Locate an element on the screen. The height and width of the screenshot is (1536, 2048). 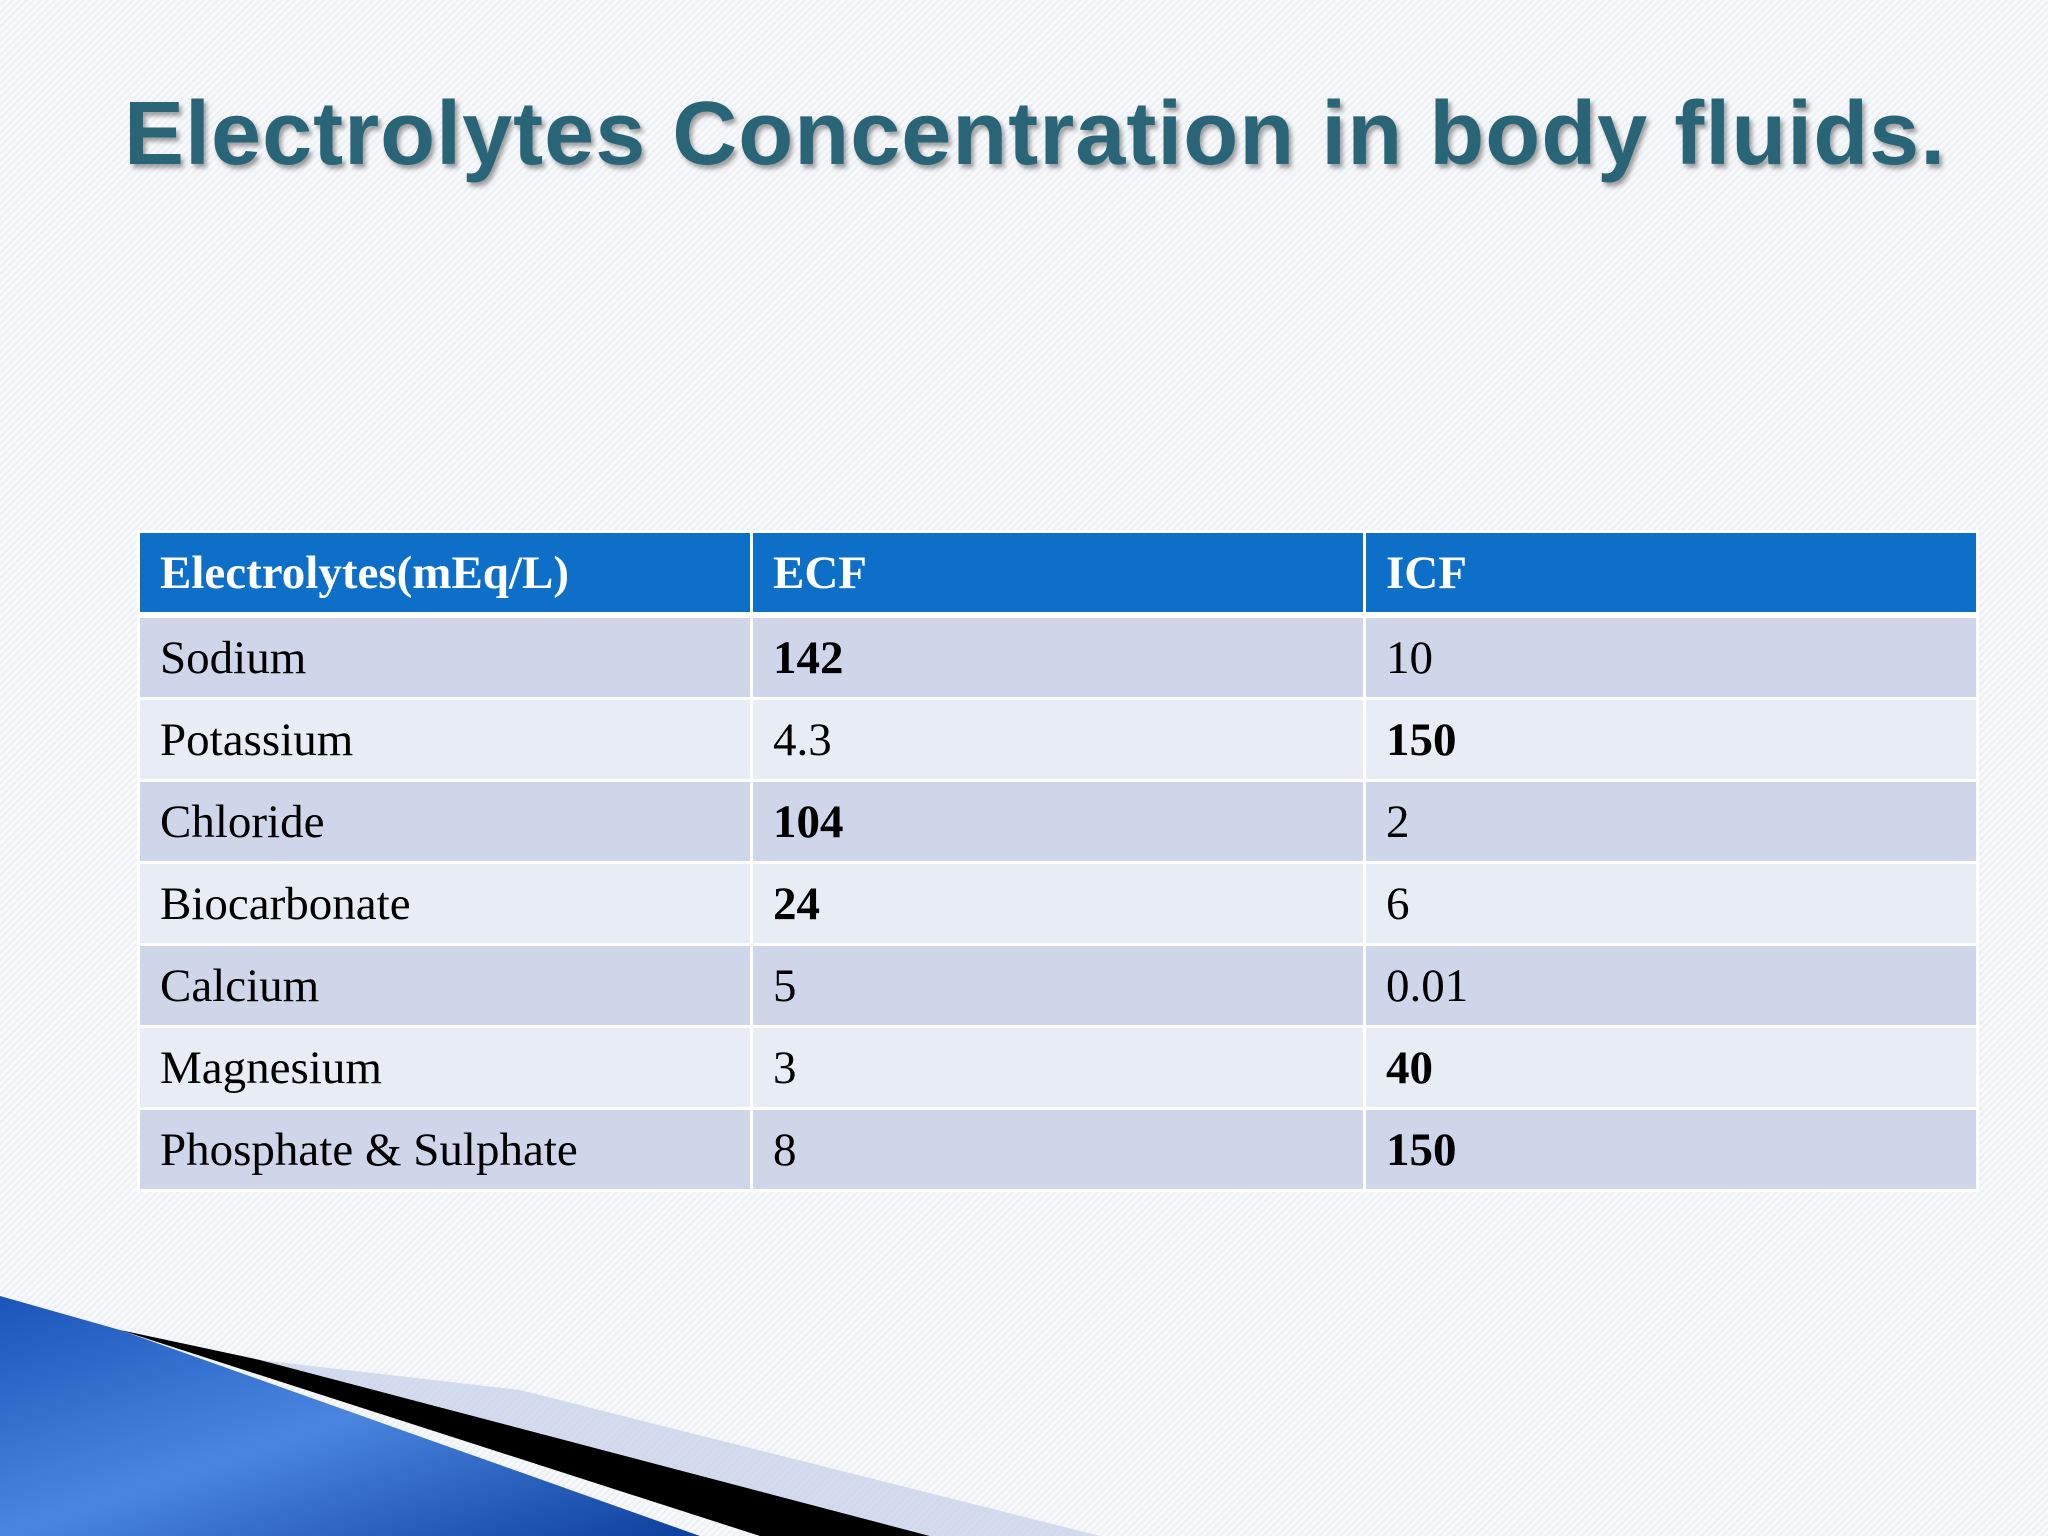
cell: 10 is located at coordinates (1671, 656).